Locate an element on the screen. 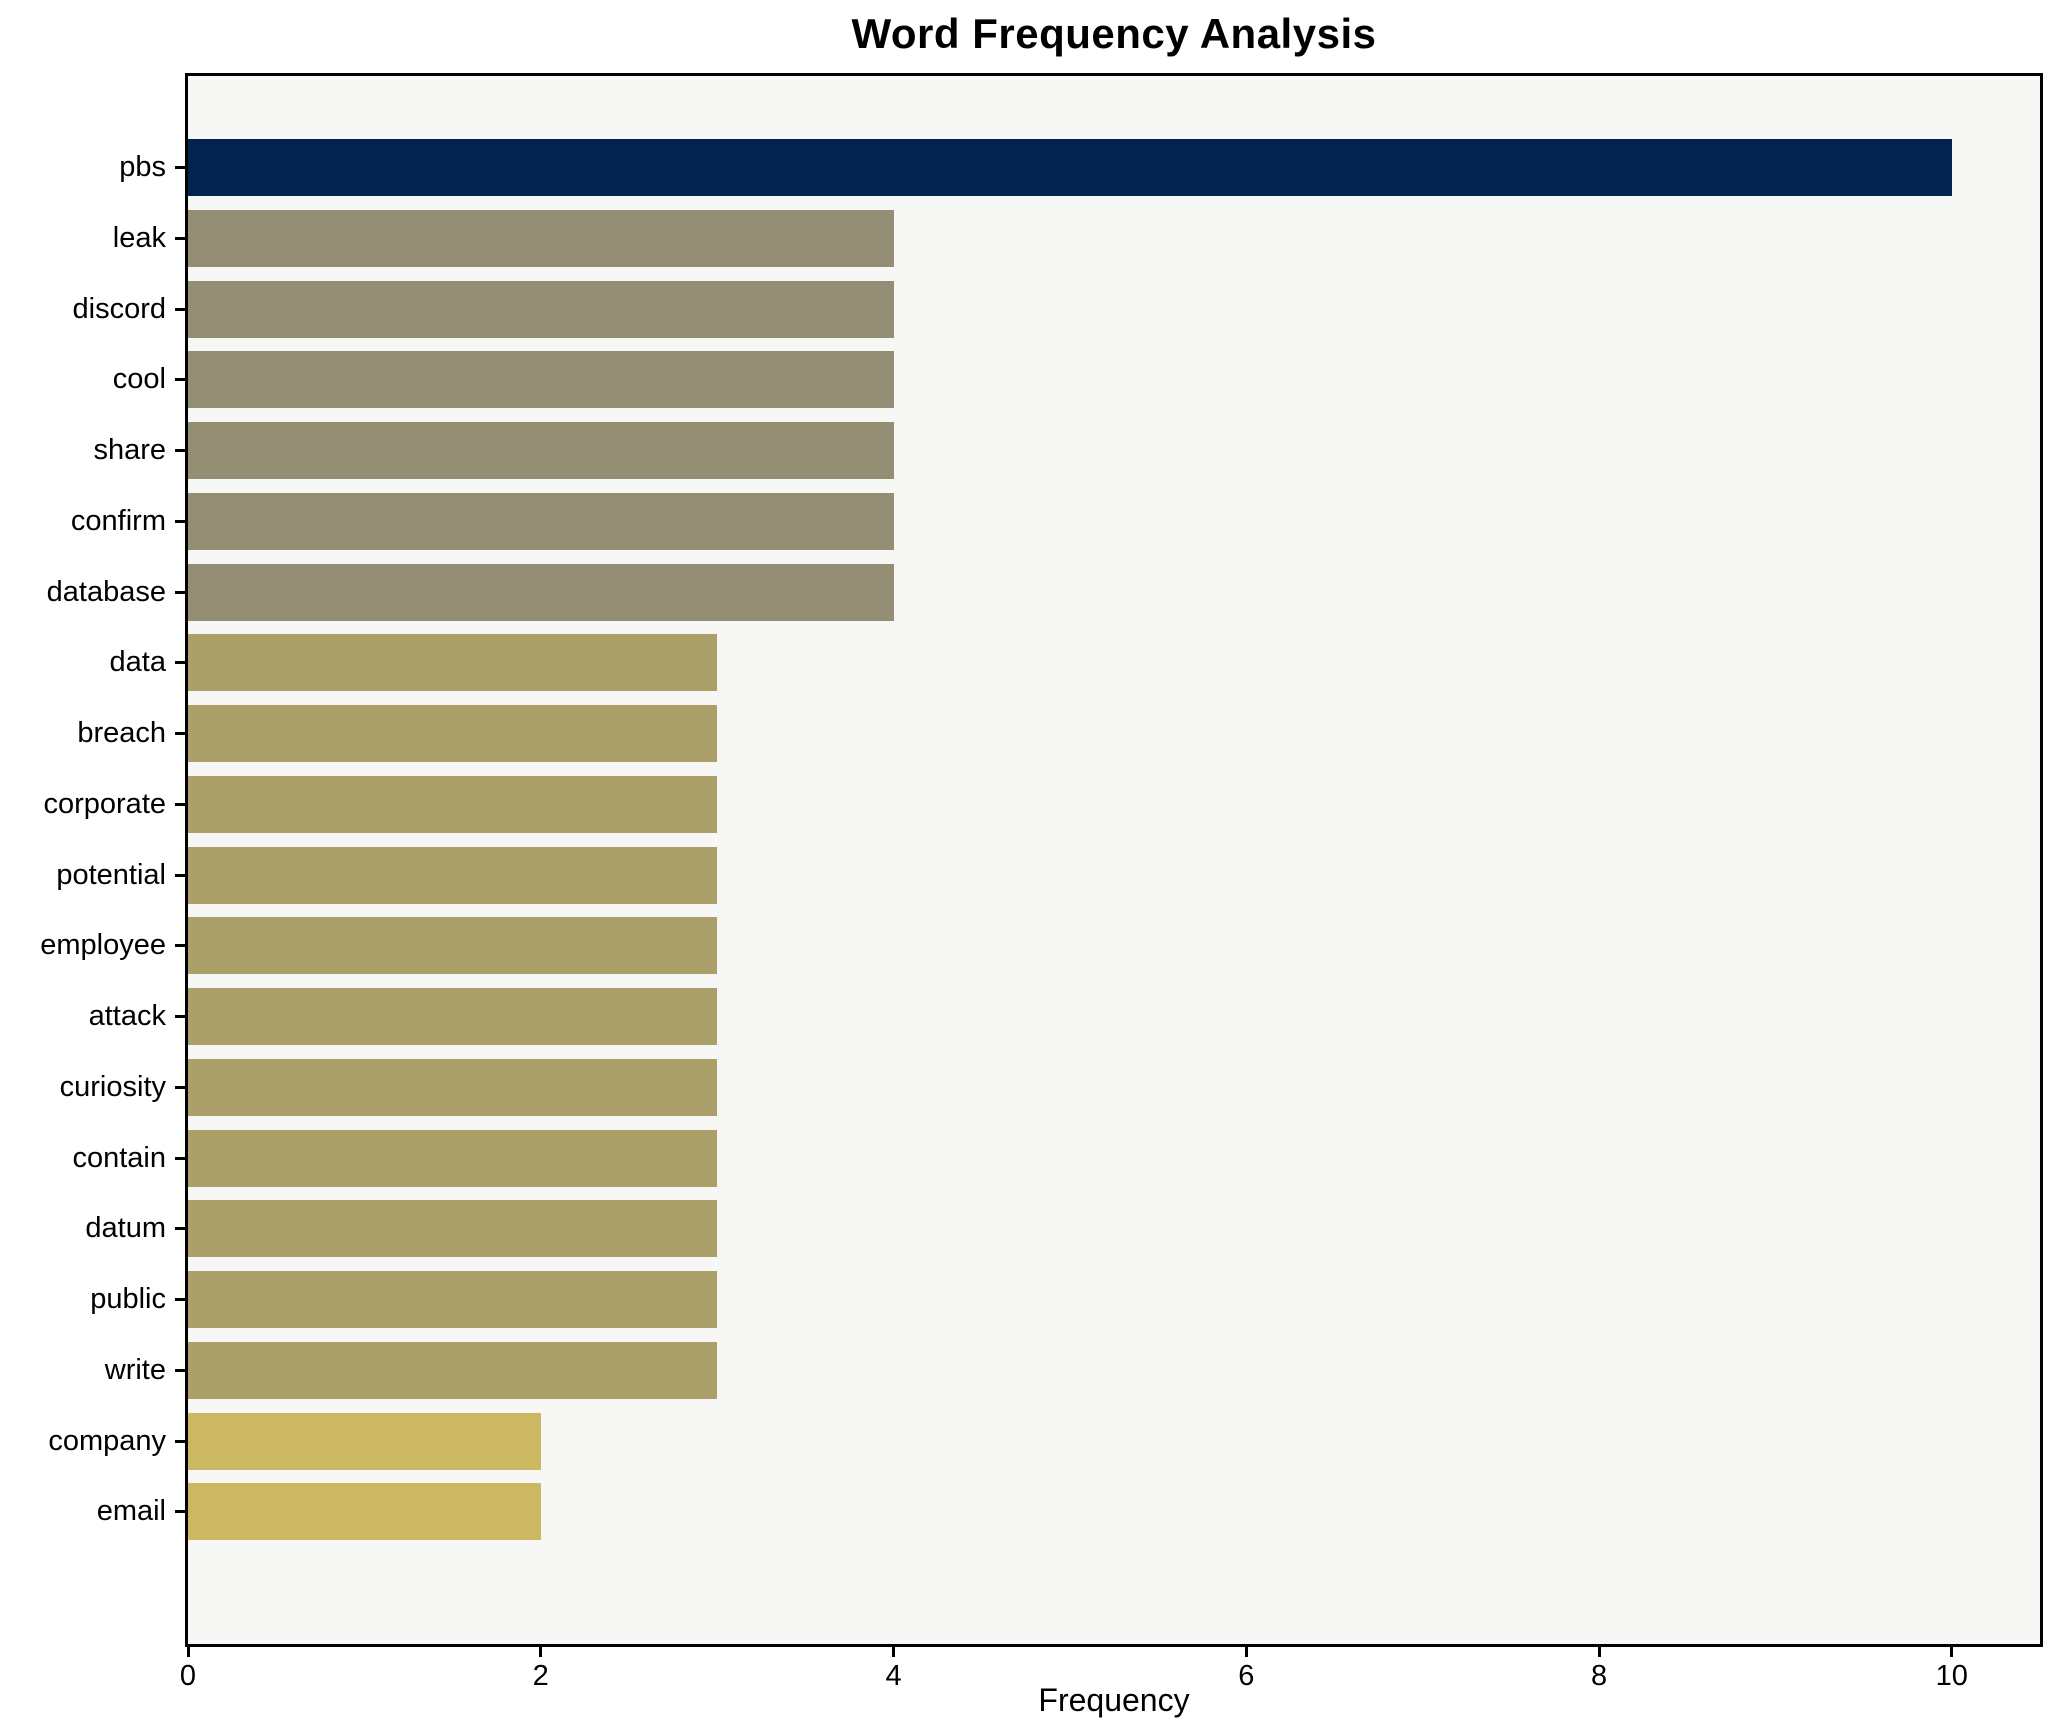 Image resolution: width=2064 pixels, height=1722 pixels. bar-row-email: email is located at coordinates (1068, 1512).